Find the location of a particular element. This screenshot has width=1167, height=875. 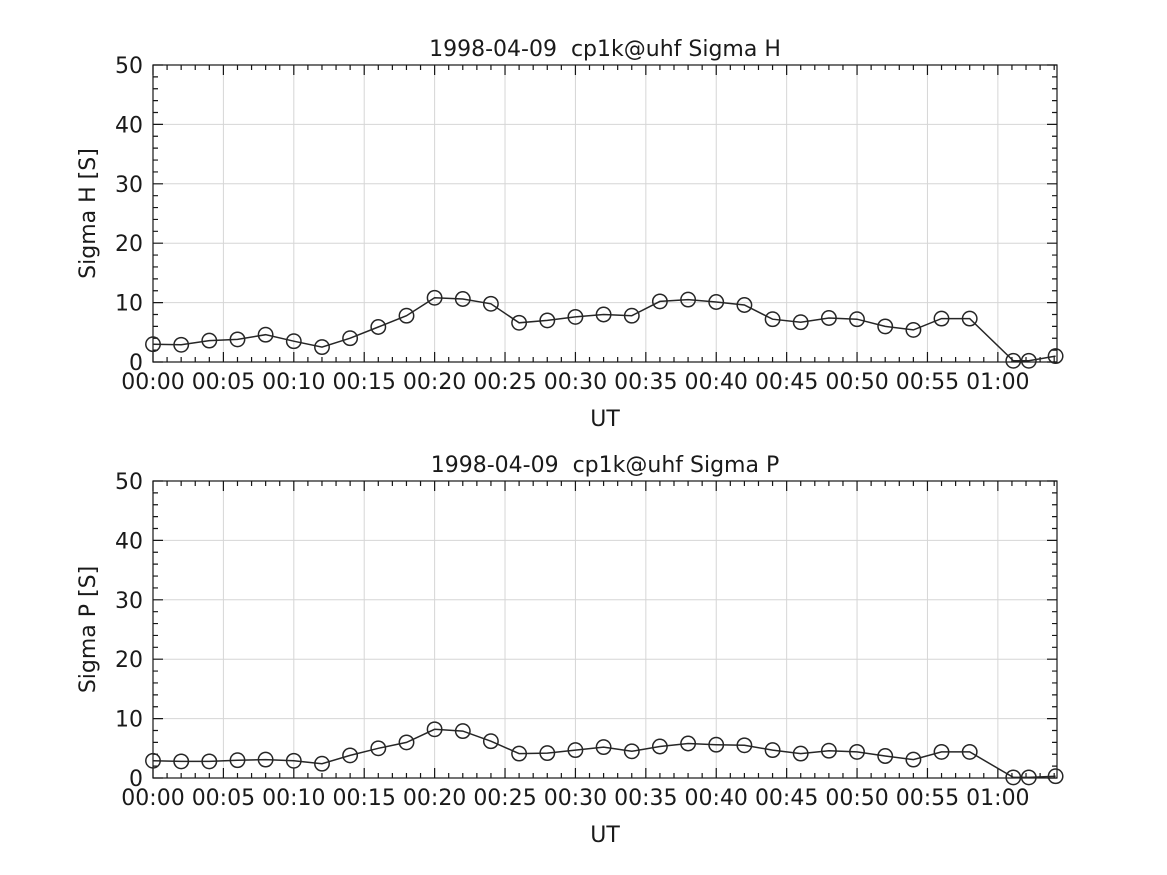

y-axis-label: Sigma P [S] is located at coordinates (88, 629).